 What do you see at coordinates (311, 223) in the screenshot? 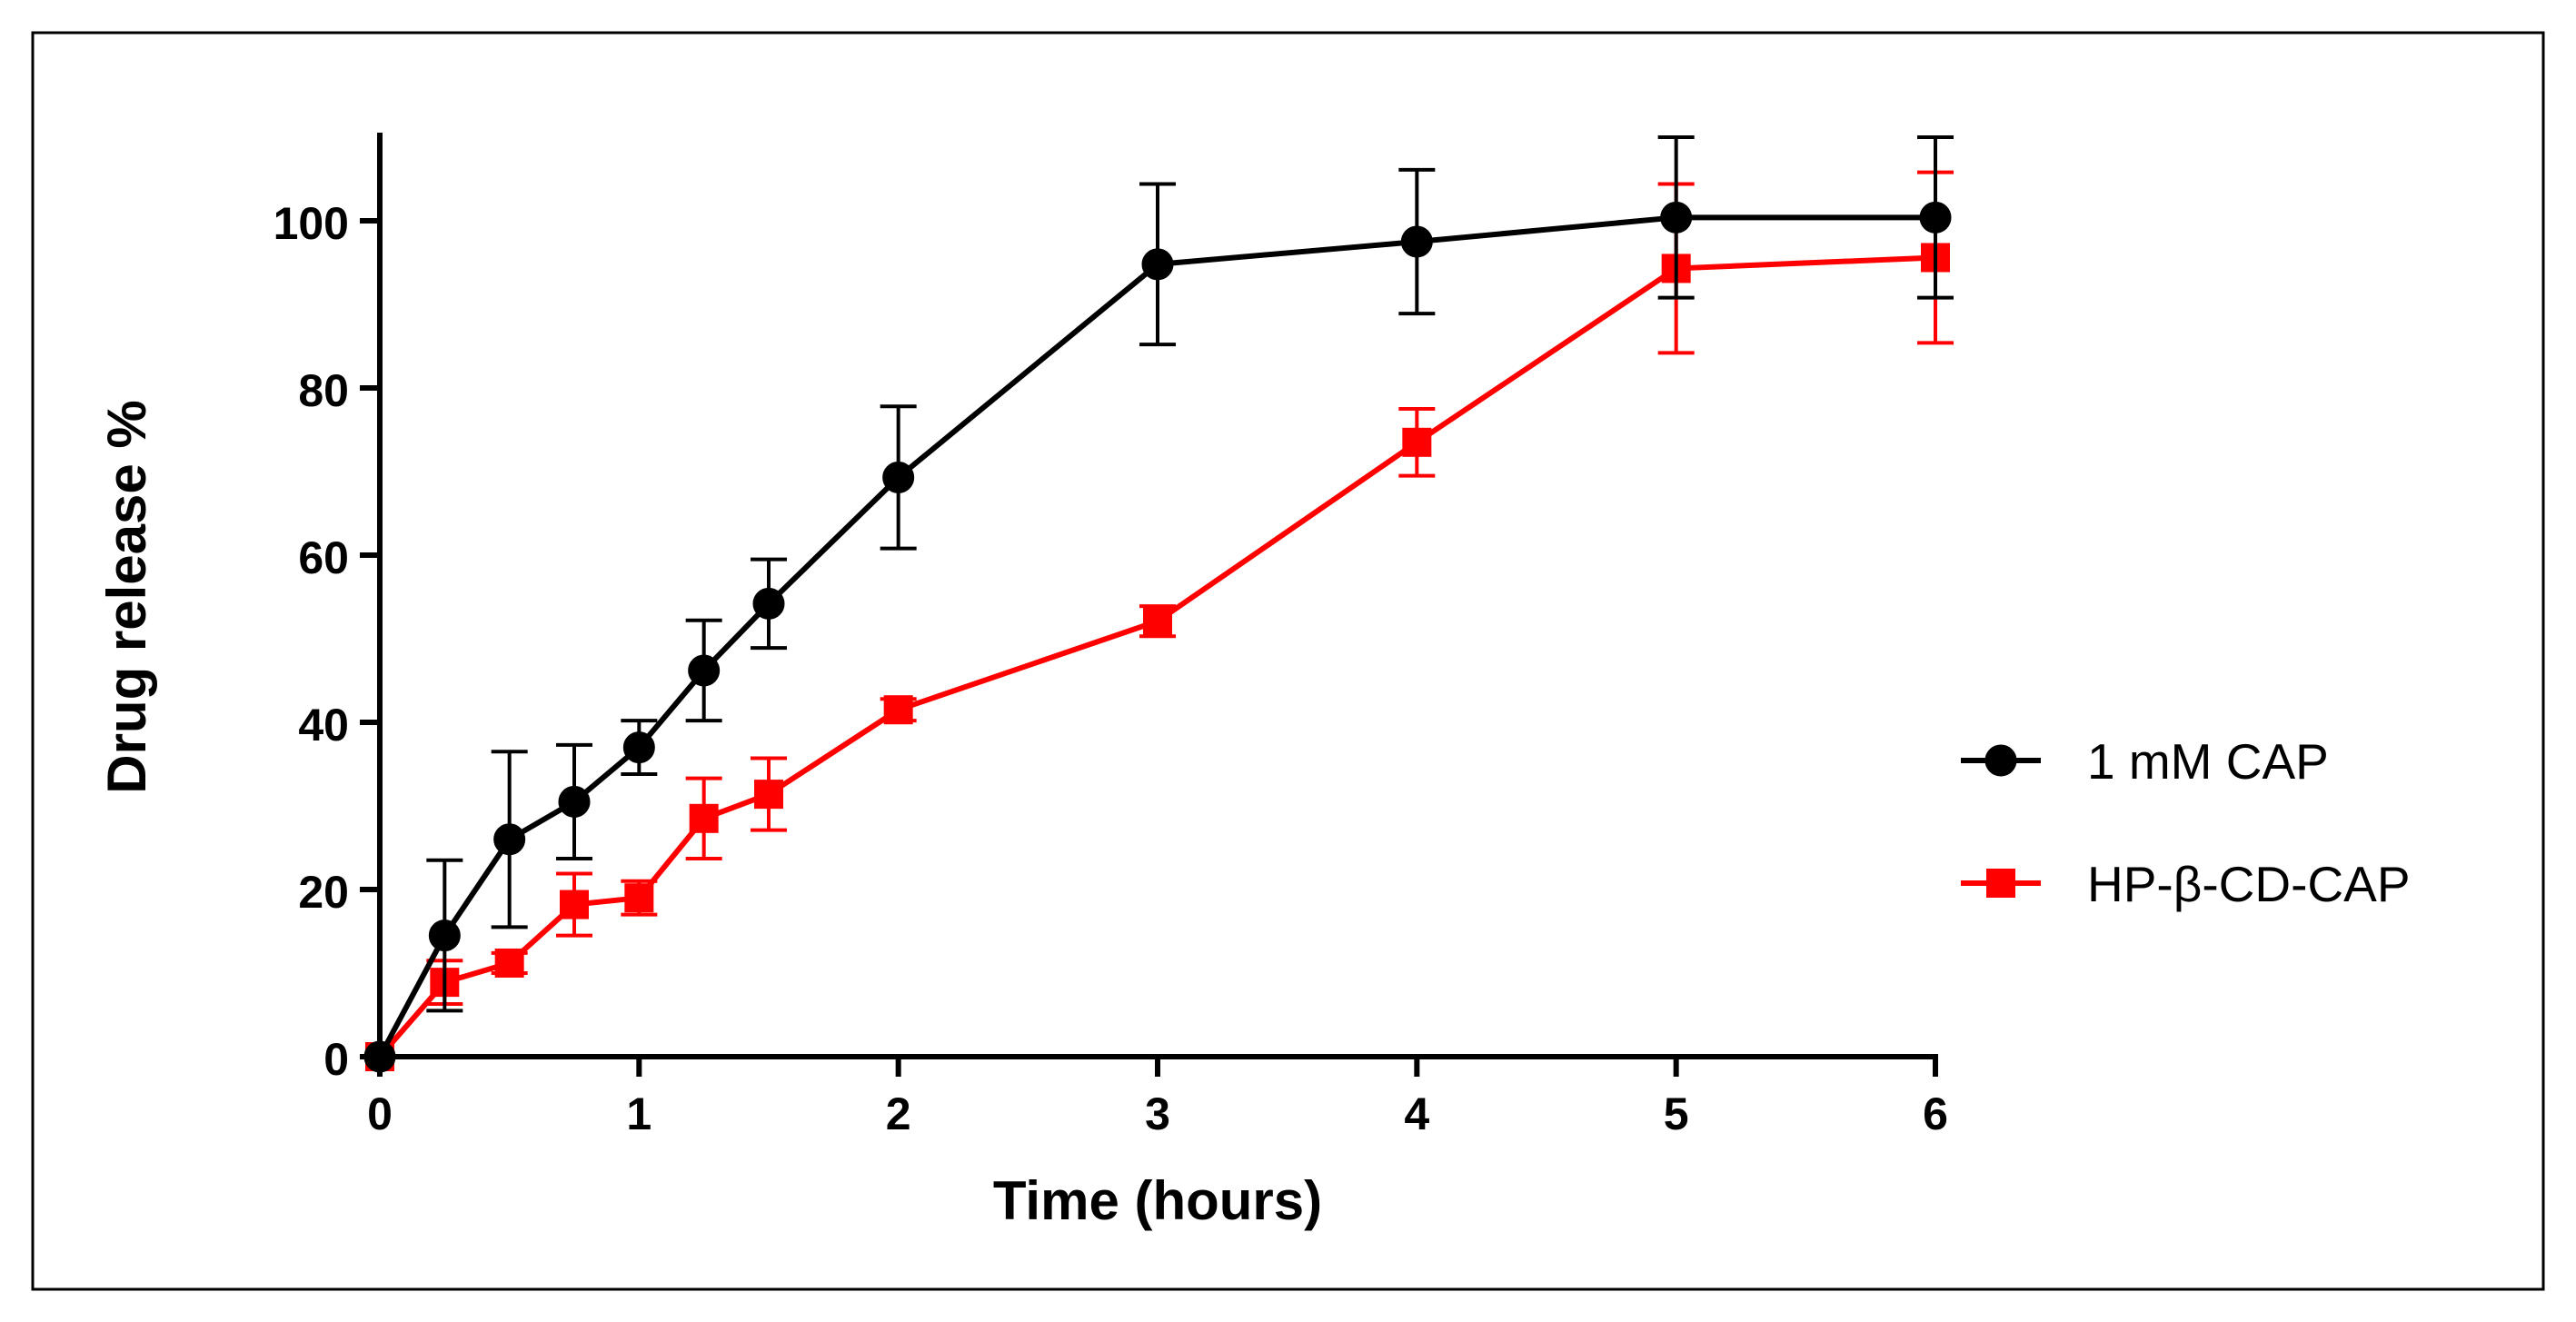
I see `y-tick-label: 100` at bounding box center [311, 223].